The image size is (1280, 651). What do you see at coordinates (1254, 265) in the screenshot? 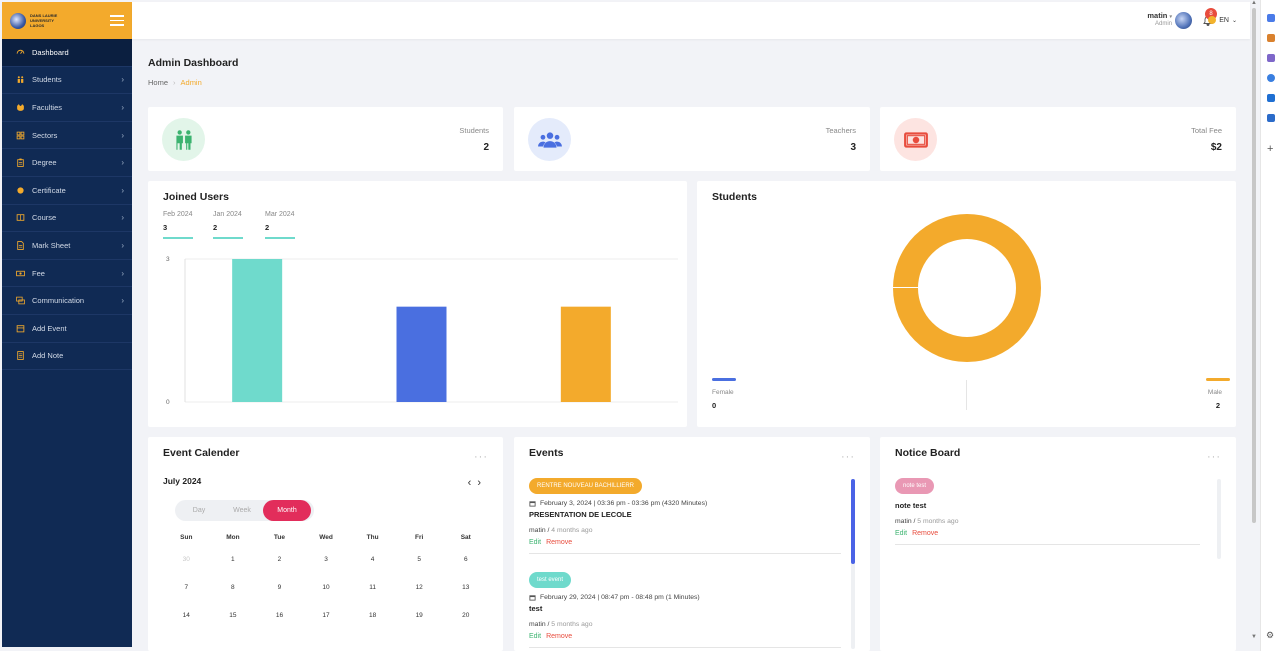
I see `page-scrollbar` at bounding box center [1254, 265].